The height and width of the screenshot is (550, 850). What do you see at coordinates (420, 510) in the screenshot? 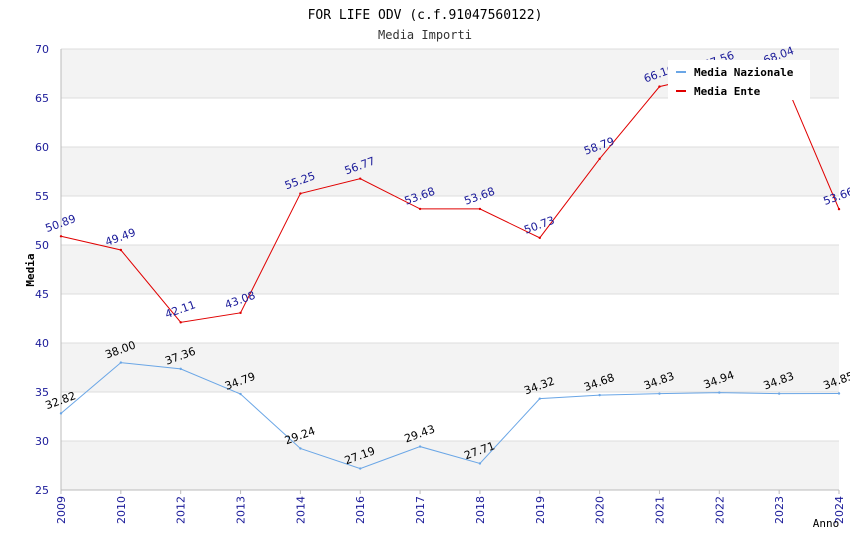
I see `x-tick-2017: 2017` at bounding box center [420, 510].